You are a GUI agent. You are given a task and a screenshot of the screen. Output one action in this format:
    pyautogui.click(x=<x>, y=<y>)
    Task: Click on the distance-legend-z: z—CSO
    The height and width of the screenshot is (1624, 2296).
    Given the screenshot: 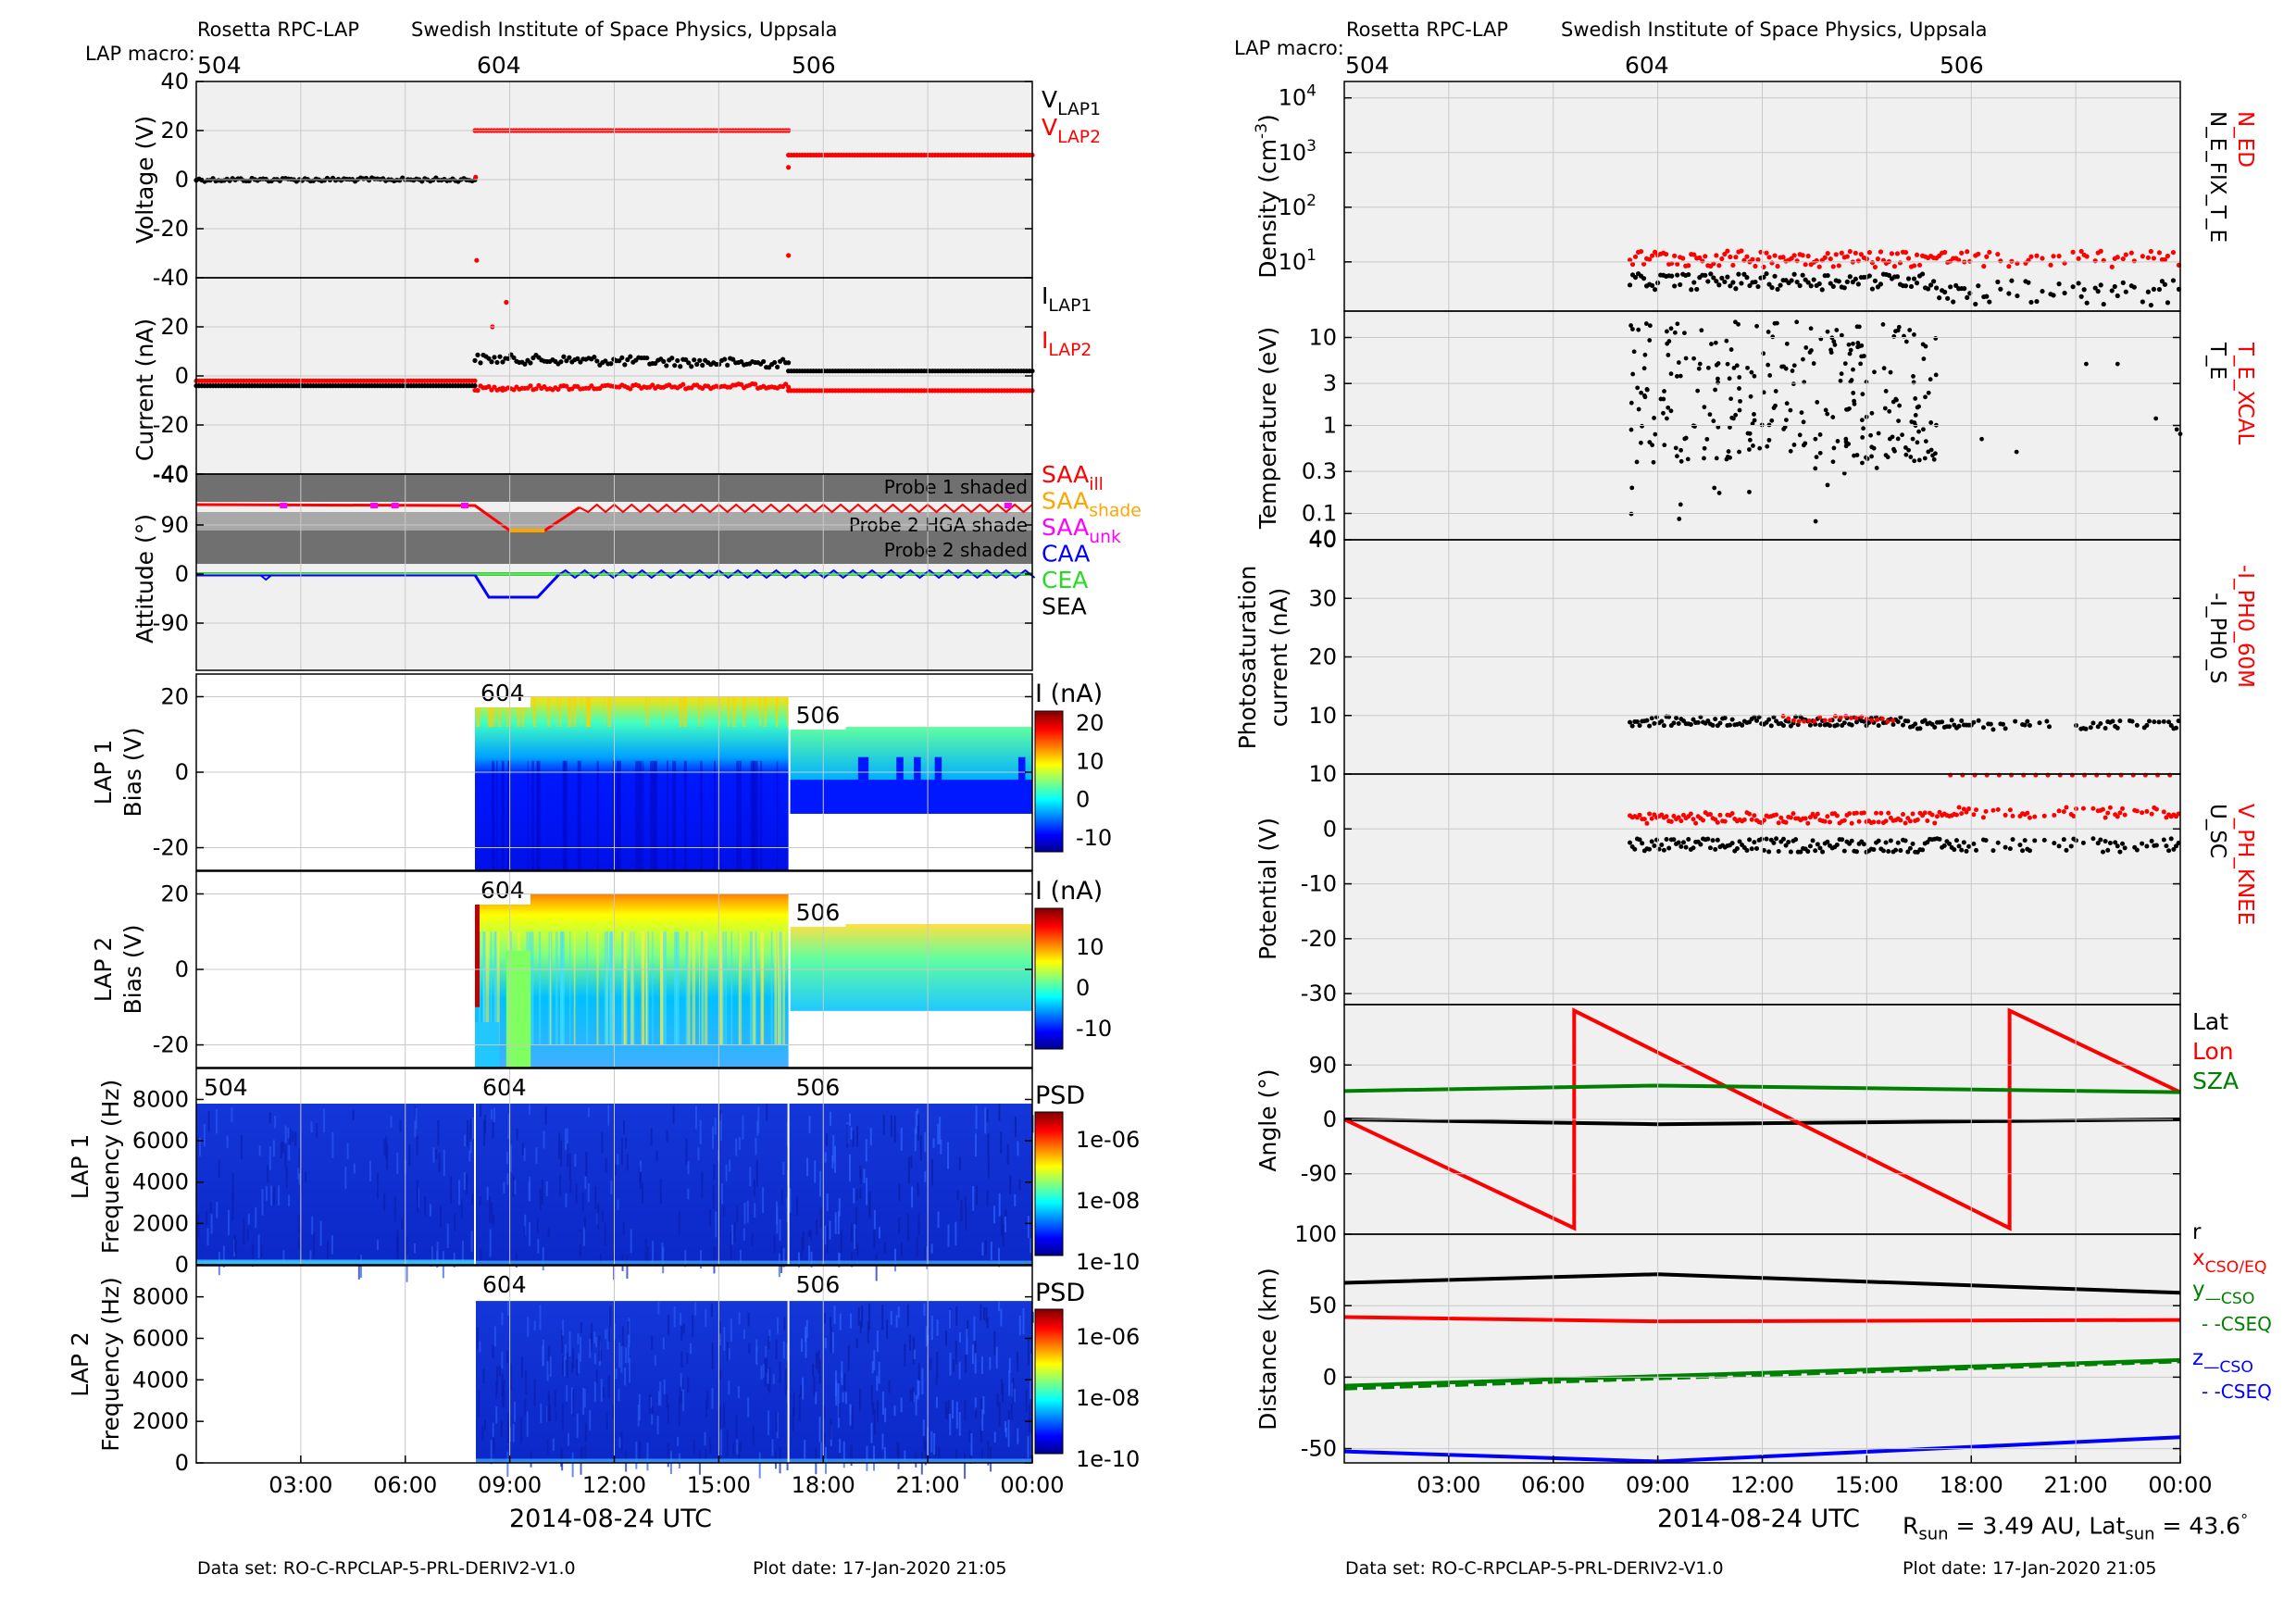 What is the action you would take?
    pyautogui.click(x=2222, y=1361)
    